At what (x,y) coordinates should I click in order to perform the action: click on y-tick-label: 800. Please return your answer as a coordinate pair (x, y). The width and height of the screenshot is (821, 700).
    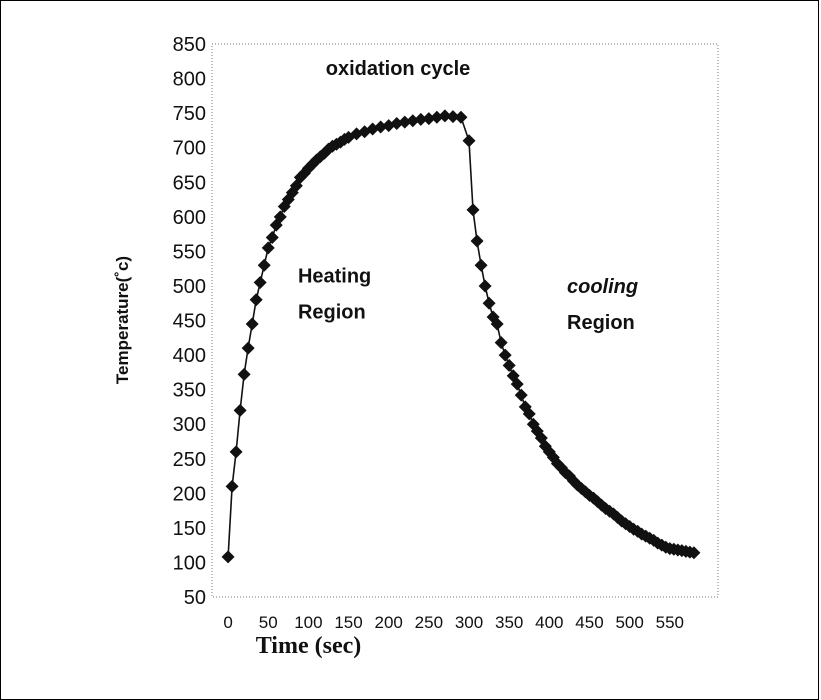
    Looking at the image, I should click on (189, 80).